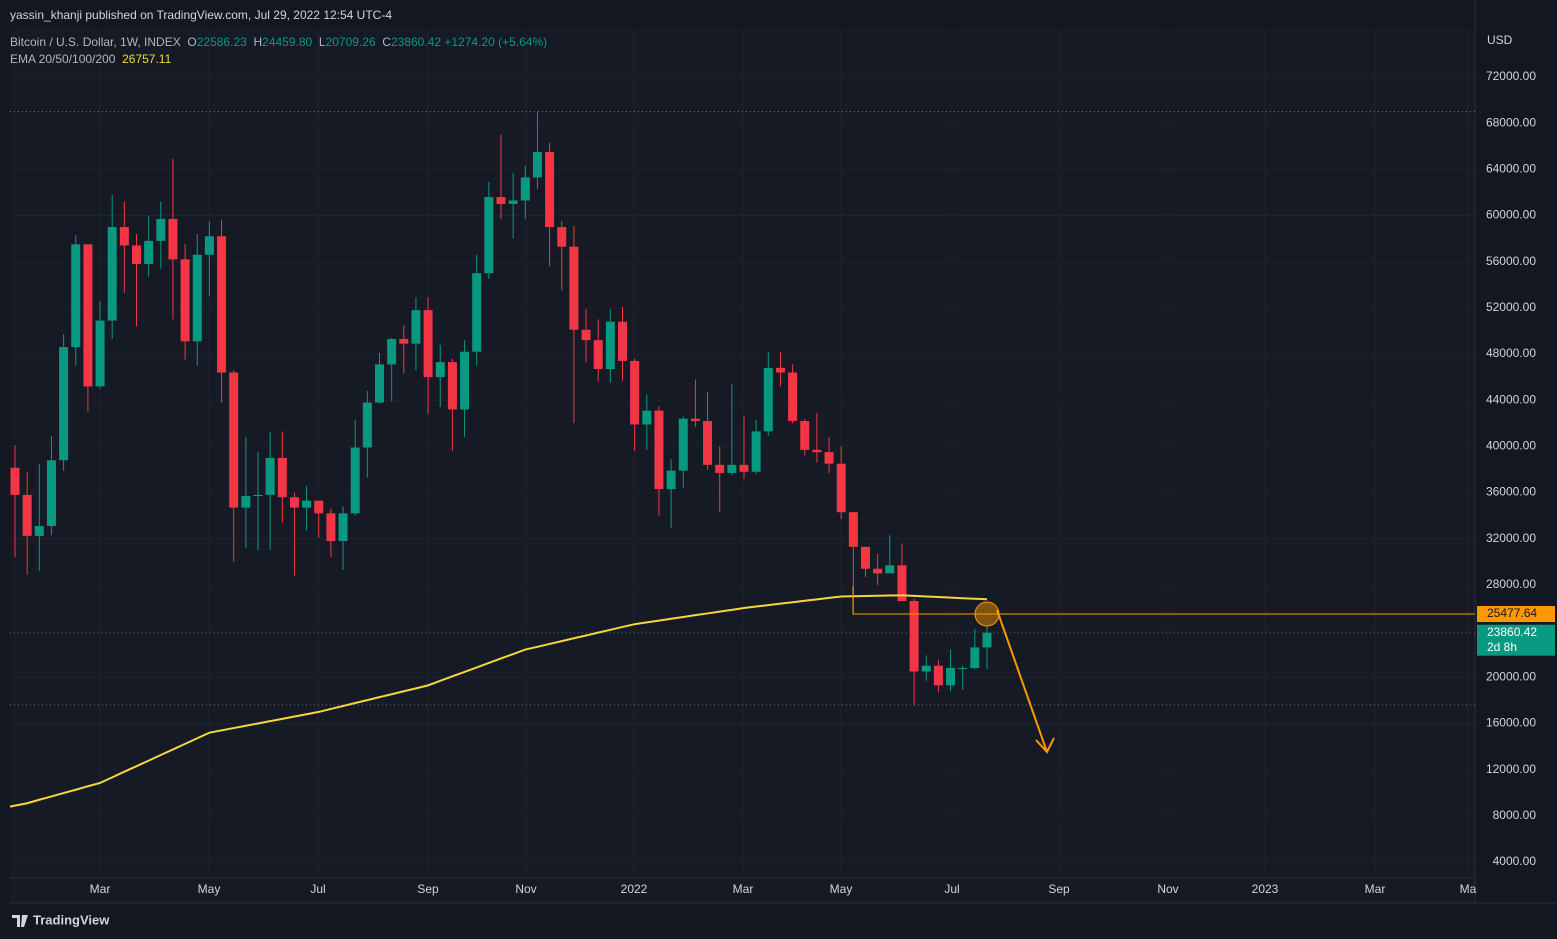  What do you see at coordinates (192, 42) in the screenshot?
I see `key: O` at bounding box center [192, 42].